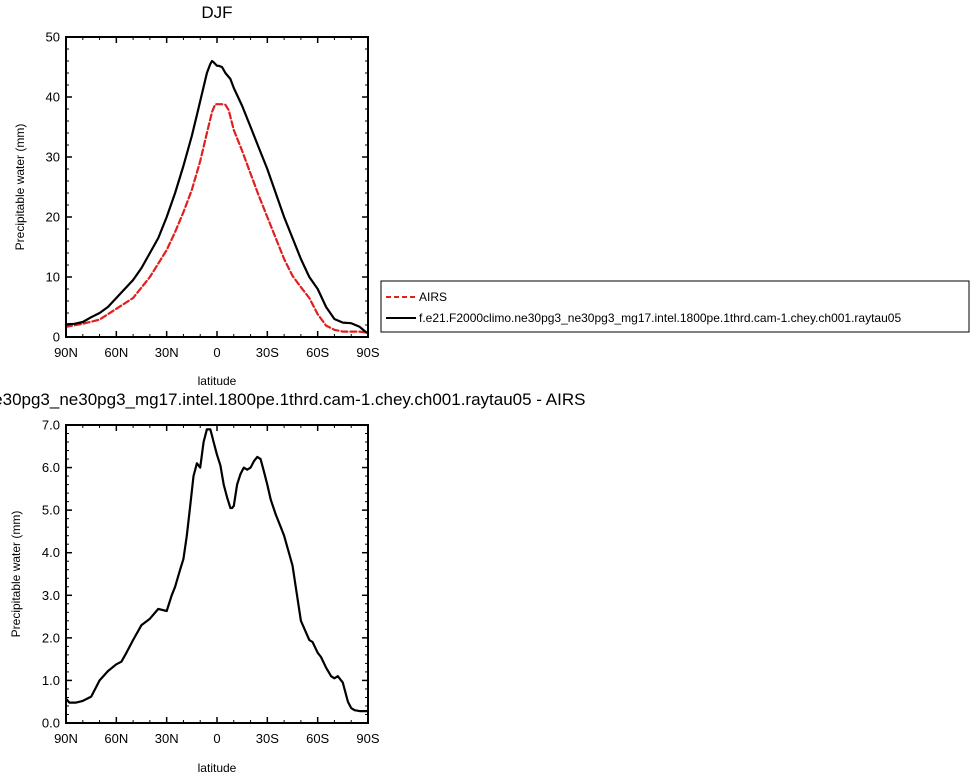 This screenshot has height=777, width=976. Describe the element at coordinates (367, 738) in the screenshot. I see `bottom-x-tick-label: 90S` at that location.